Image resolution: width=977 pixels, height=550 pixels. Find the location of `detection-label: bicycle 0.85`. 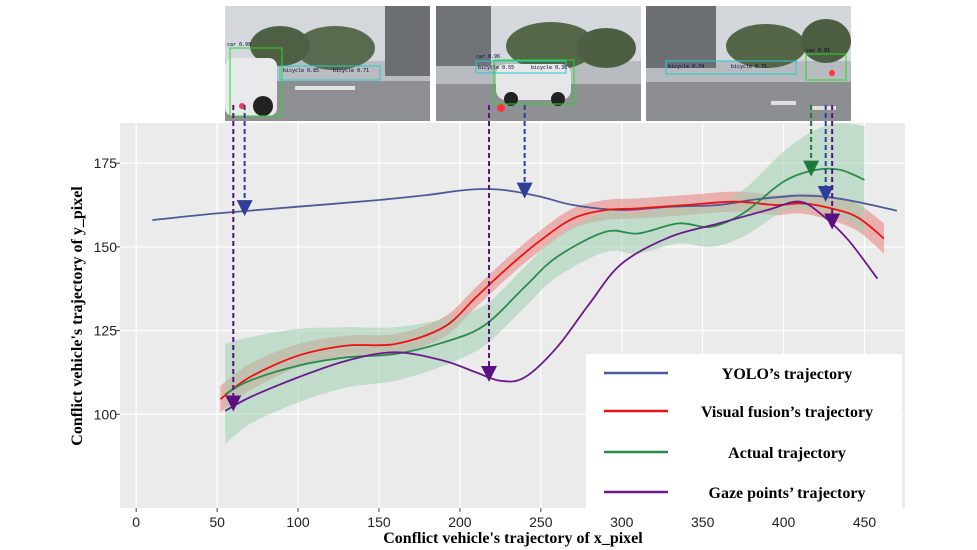

detection-label: bicycle 0.85 is located at coordinates (301, 71).